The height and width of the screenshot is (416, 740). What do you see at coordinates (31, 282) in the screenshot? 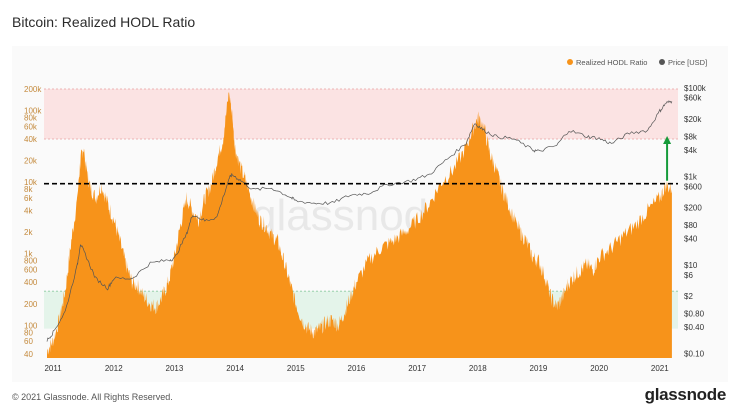
I see `y-left-tick-label: 400` at bounding box center [31, 282].